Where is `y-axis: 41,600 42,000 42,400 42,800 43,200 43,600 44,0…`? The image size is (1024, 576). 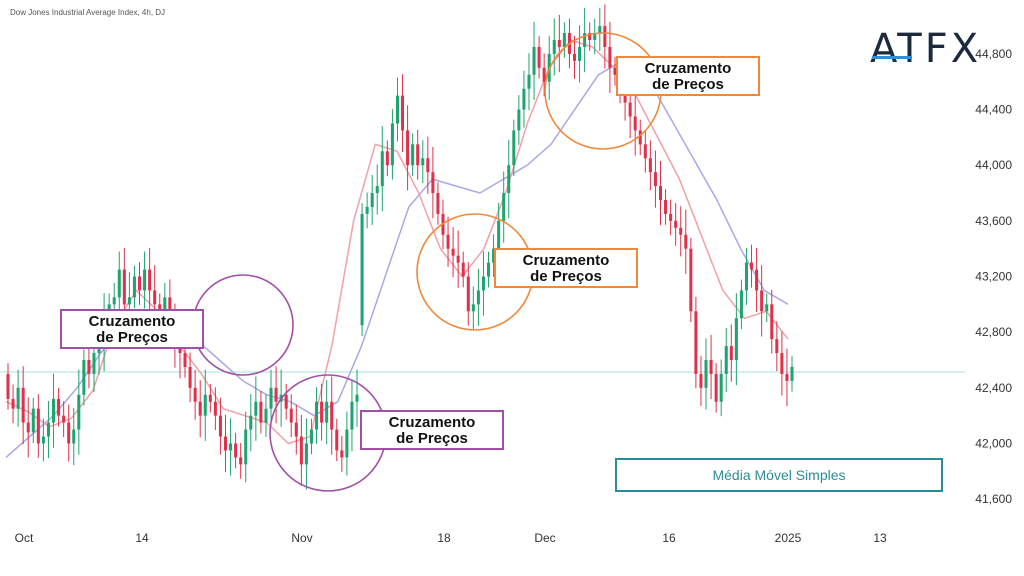 y-axis: 41,600 42,000 42,400 42,800 43,200 43,600 44,0… is located at coordinates (993, 276).